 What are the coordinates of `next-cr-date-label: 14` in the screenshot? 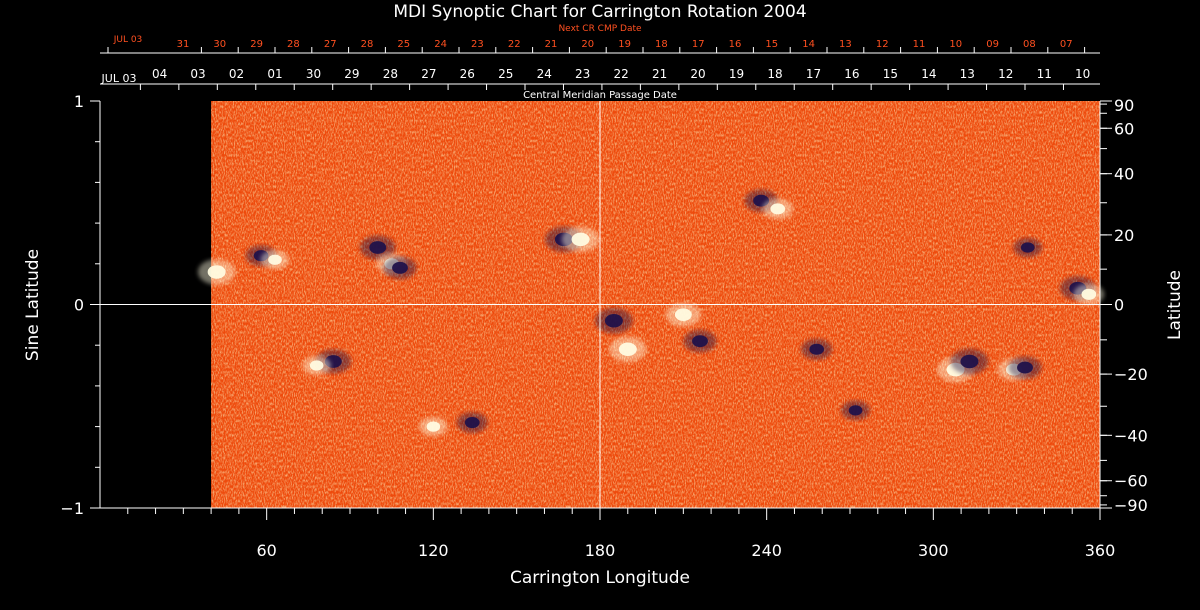 It's located at (808, 44).